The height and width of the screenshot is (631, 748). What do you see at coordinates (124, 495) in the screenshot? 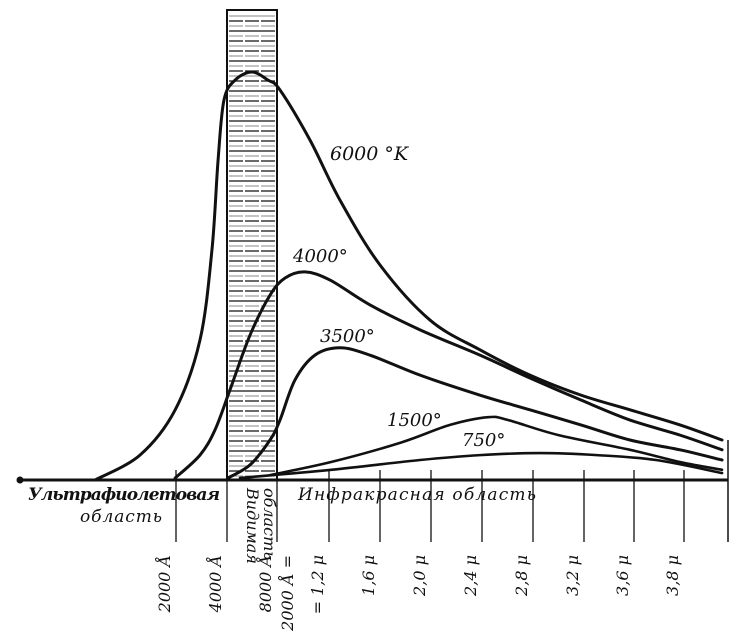
I see `ultraviolet-label-line1: Ультрафиолетовая` at bounding box center [124, 495].